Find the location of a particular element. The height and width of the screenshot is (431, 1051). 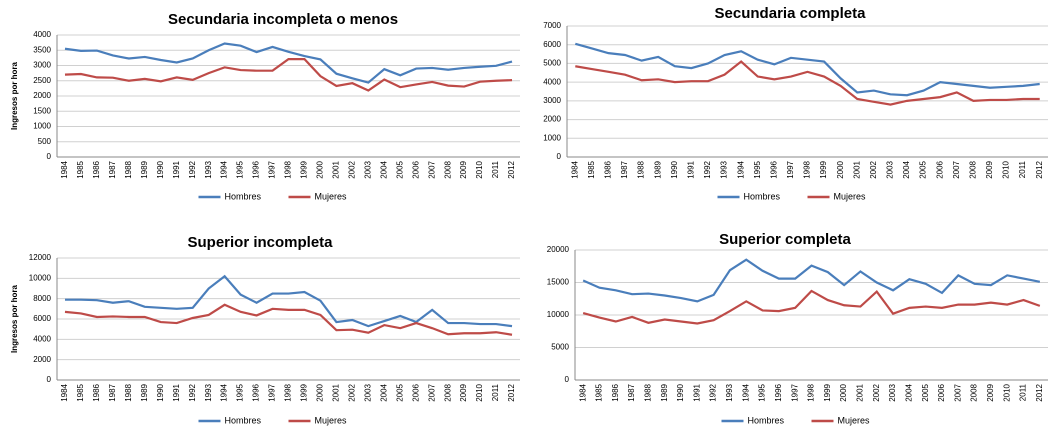

x-tick-label: 1988 is located at coordinates (648, 392).